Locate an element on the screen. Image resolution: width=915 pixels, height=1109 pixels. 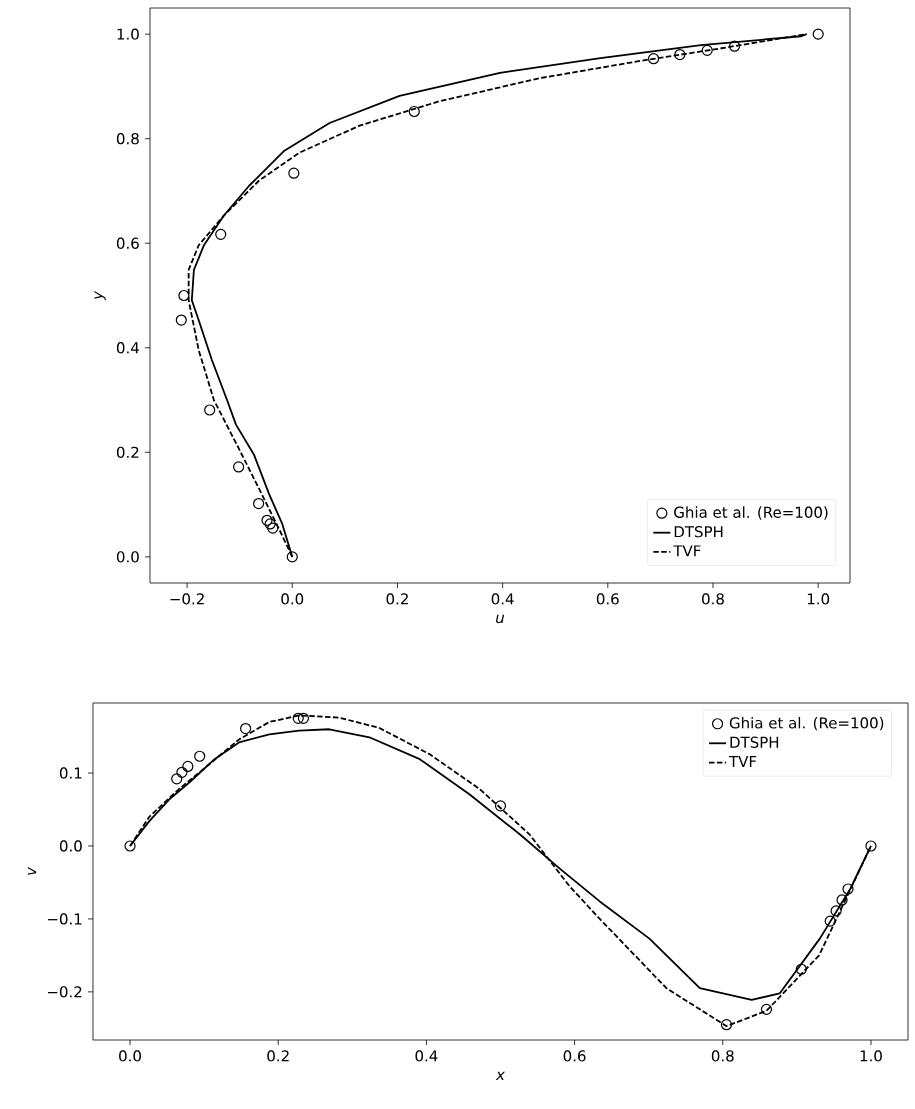
y-tick-label: 0.1 is located at coordinates (70, 773).